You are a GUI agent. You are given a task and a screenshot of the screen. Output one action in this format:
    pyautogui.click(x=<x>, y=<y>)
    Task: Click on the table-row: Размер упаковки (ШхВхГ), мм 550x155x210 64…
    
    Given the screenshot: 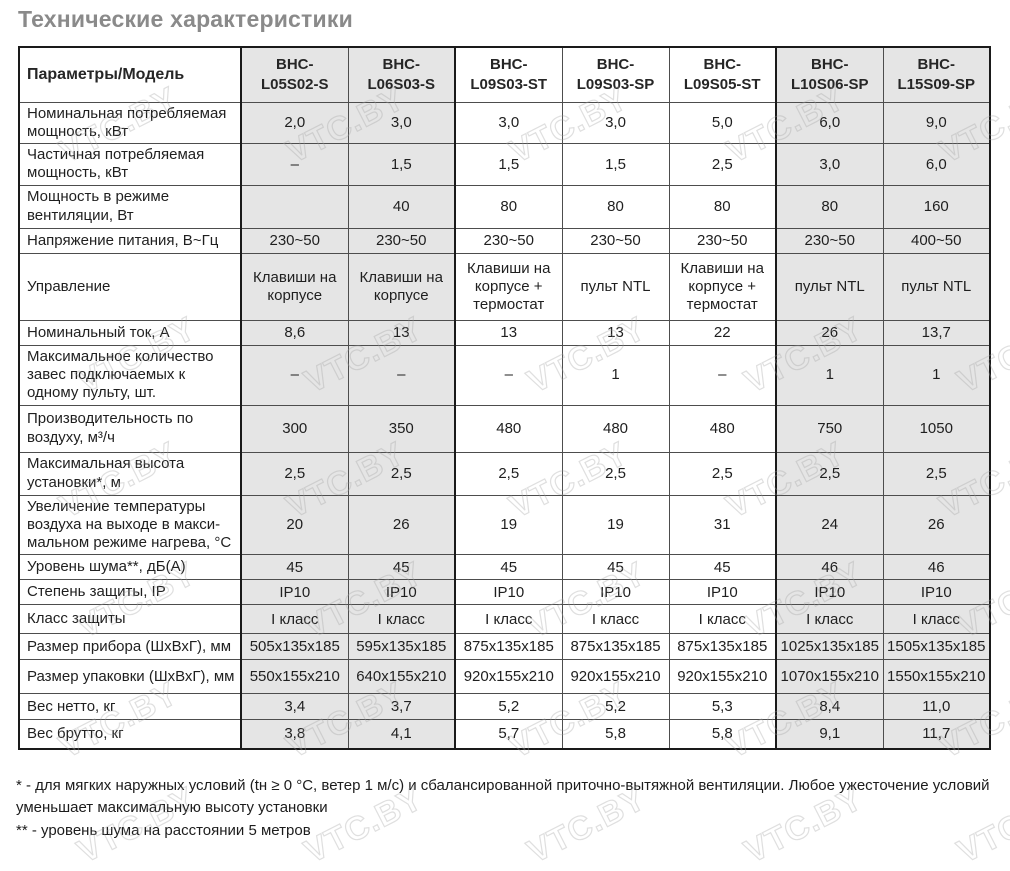 What is the action you would take?
    pyautogui.click(x=504, y=677)
    